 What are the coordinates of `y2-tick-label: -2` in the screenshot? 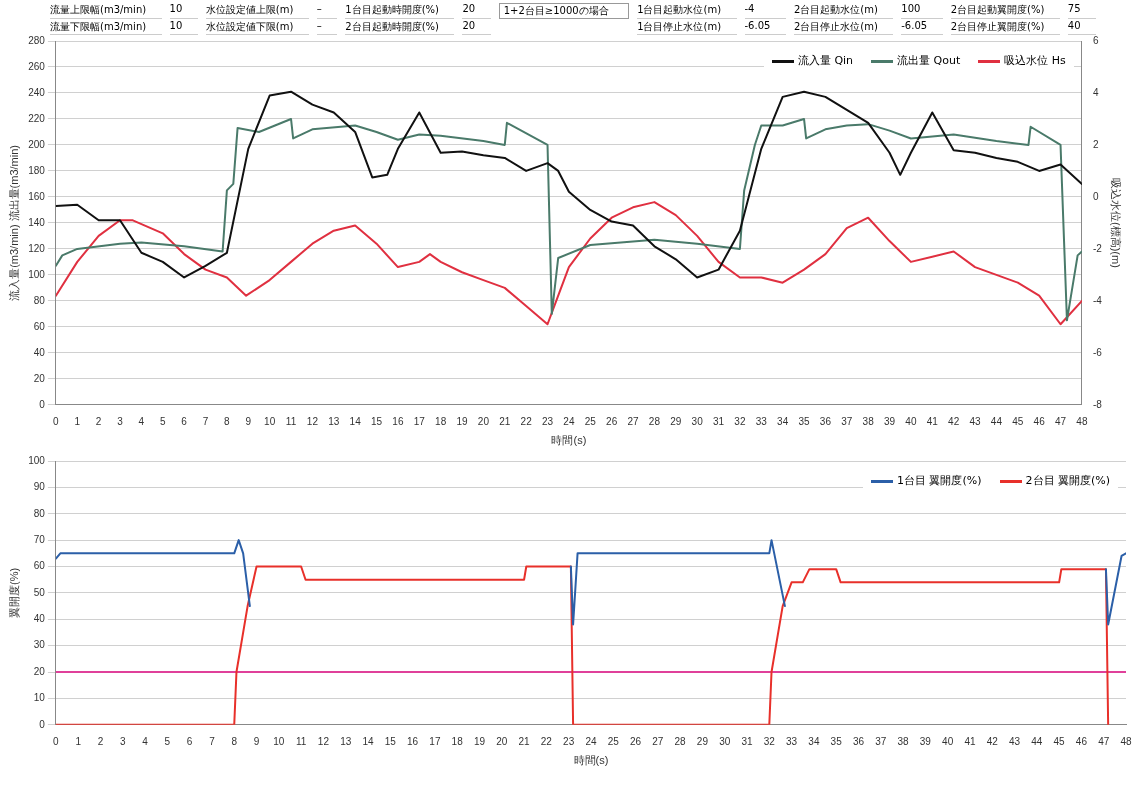 It's located at (1097, 248).